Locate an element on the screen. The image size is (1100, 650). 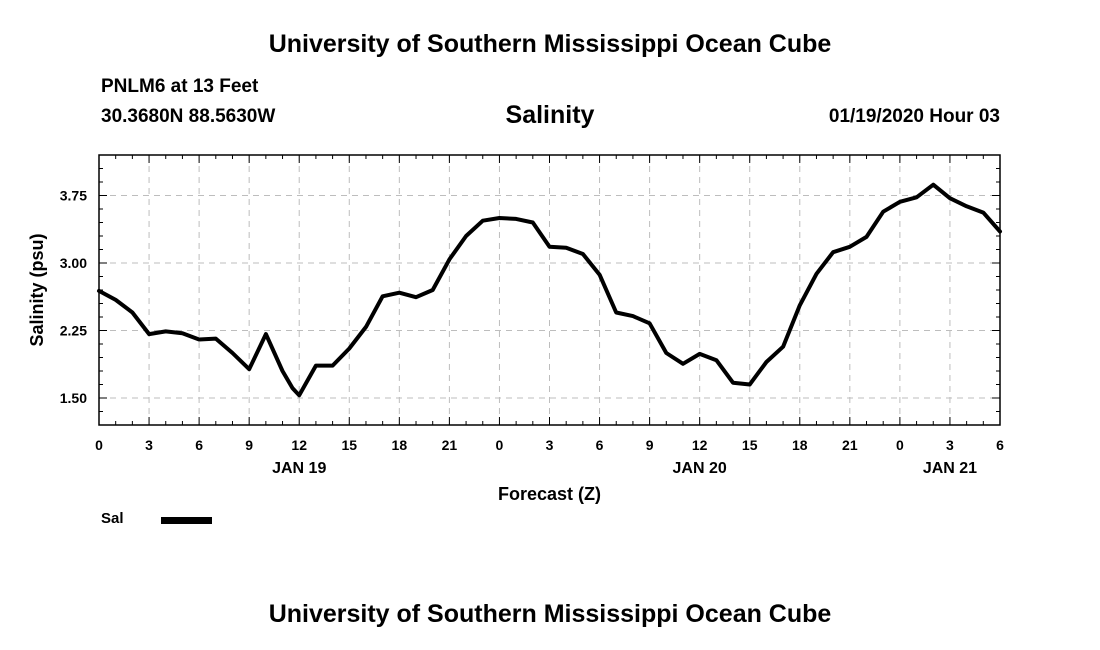
x-day-label: JAN 21 is located at coordinates (950, 468).